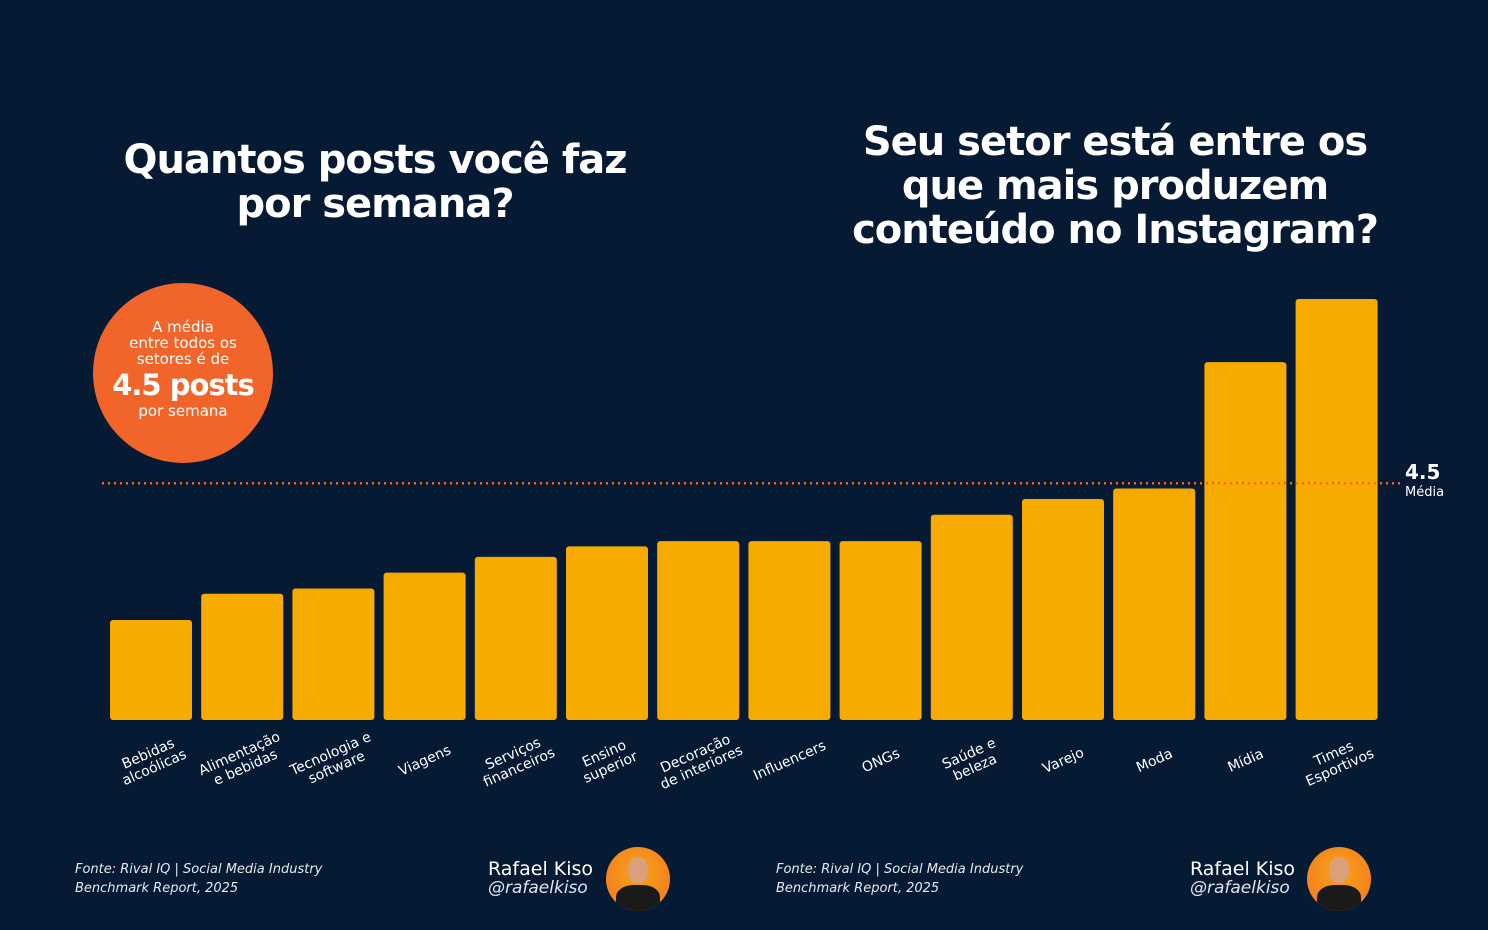 The image size is (1488, 930). Describe the element at coordinates (333, 761) in the screenshot. I see `x-tick-label: Tecnologia esoftware` at that location.